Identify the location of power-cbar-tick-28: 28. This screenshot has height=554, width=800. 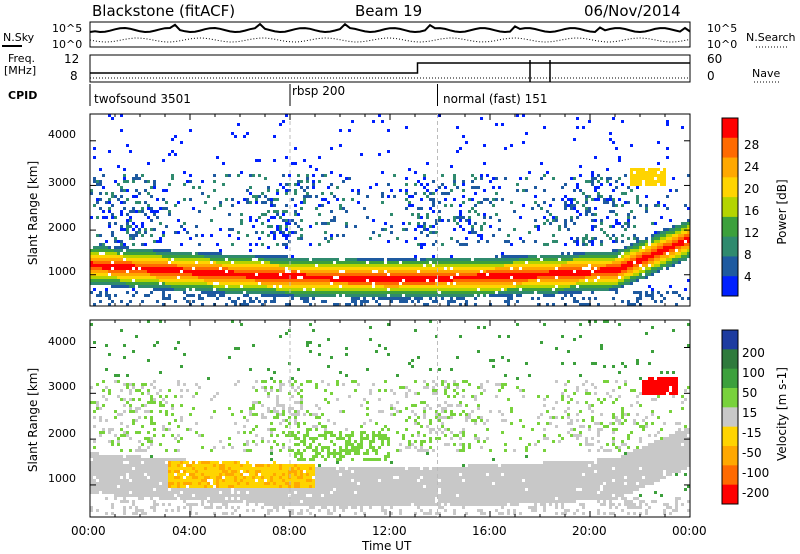
(752, 145).